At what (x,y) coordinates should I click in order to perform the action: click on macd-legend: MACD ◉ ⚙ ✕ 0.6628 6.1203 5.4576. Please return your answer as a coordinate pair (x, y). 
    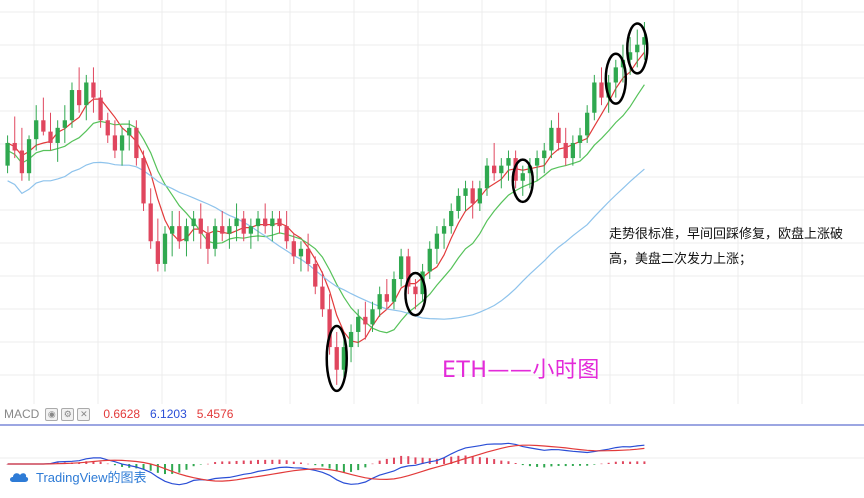
    Looking at the image, I should click on (116, 414).